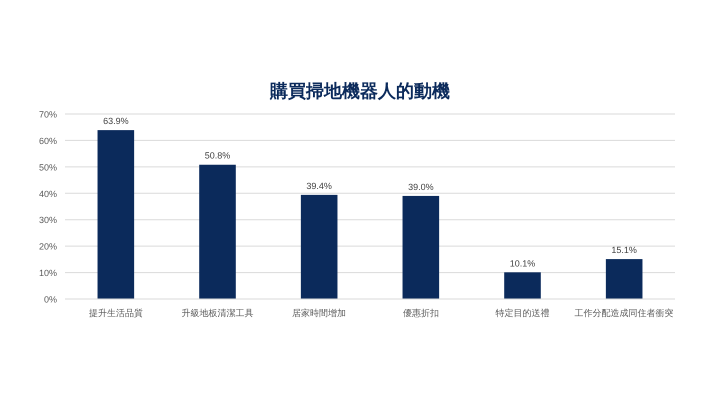  What do you see at coordinates (47, 247) in the screenshot?
I see `y-tick-label: 20%` at bounding box center [47, 247].